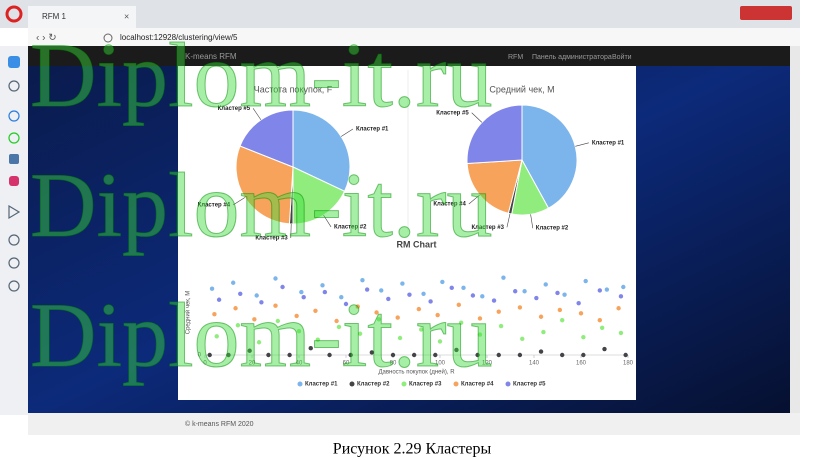  What do you see at coordinates (581, 364) in the screenshot?
I see `x-tick-label: 160` at bounding box center [581, 364].